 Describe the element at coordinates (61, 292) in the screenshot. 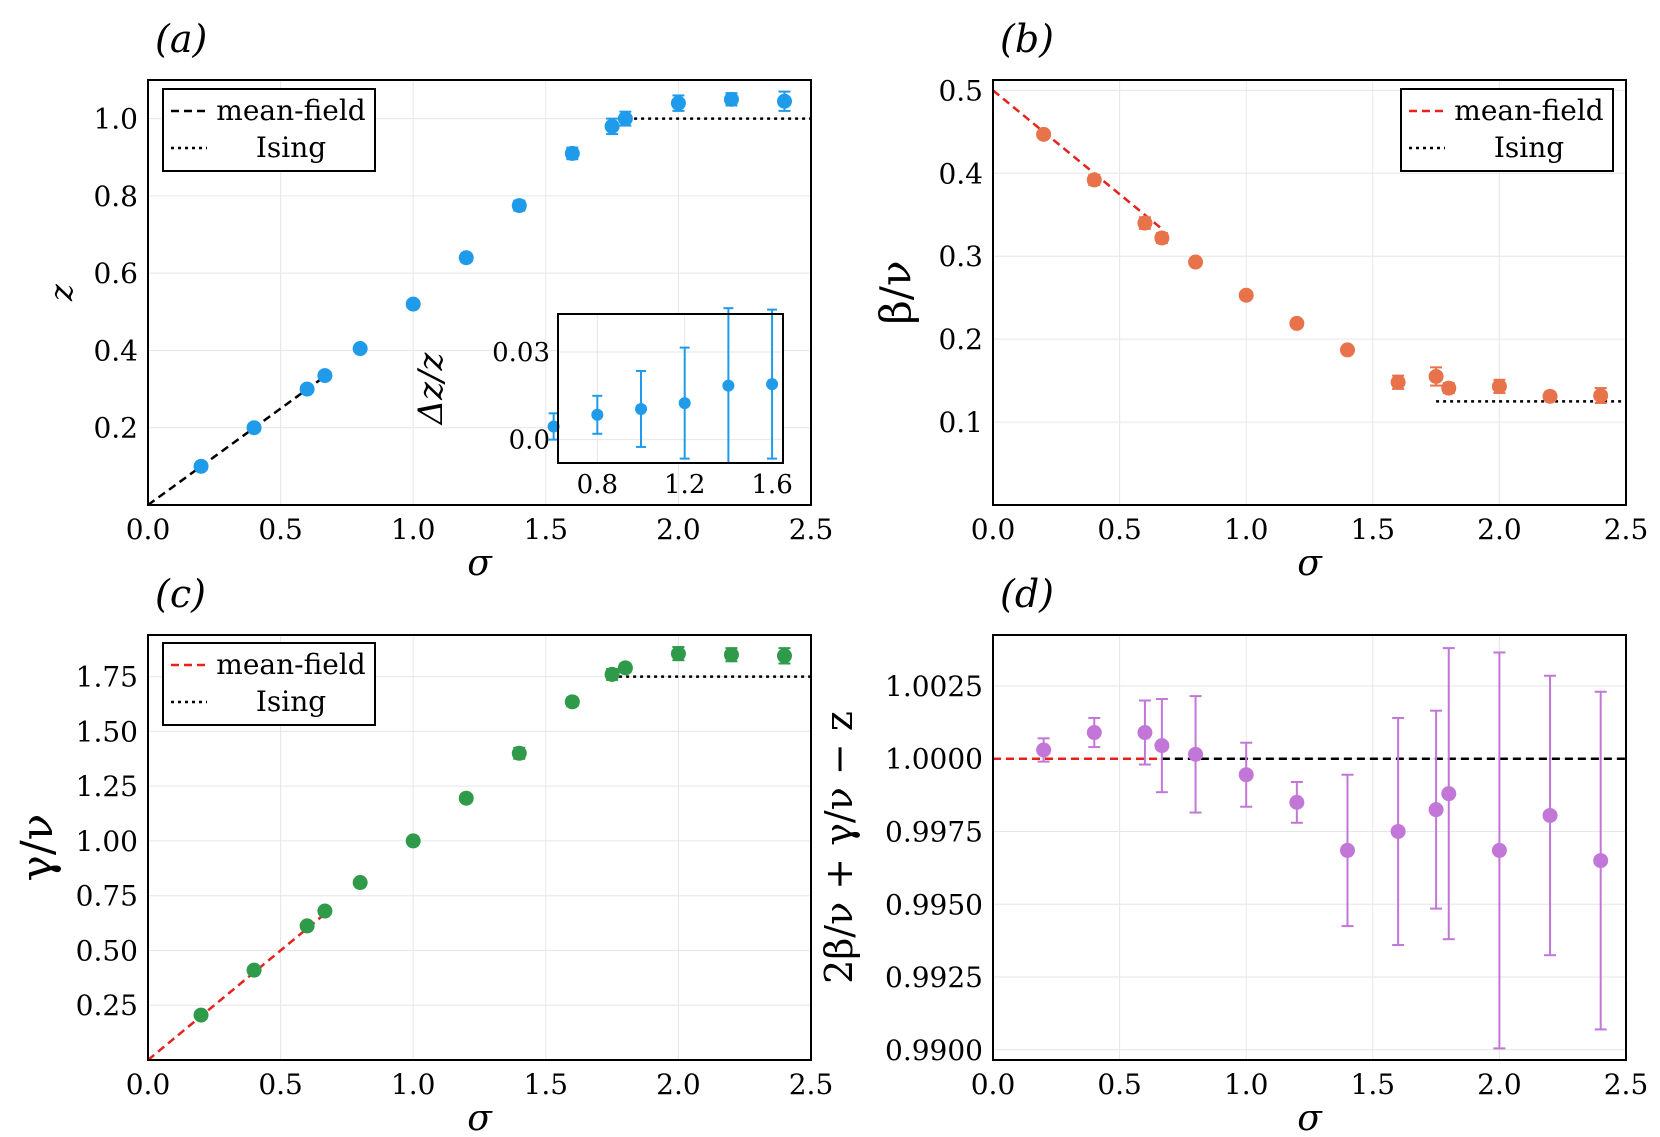

I see `y-axis-label: z` at that location.